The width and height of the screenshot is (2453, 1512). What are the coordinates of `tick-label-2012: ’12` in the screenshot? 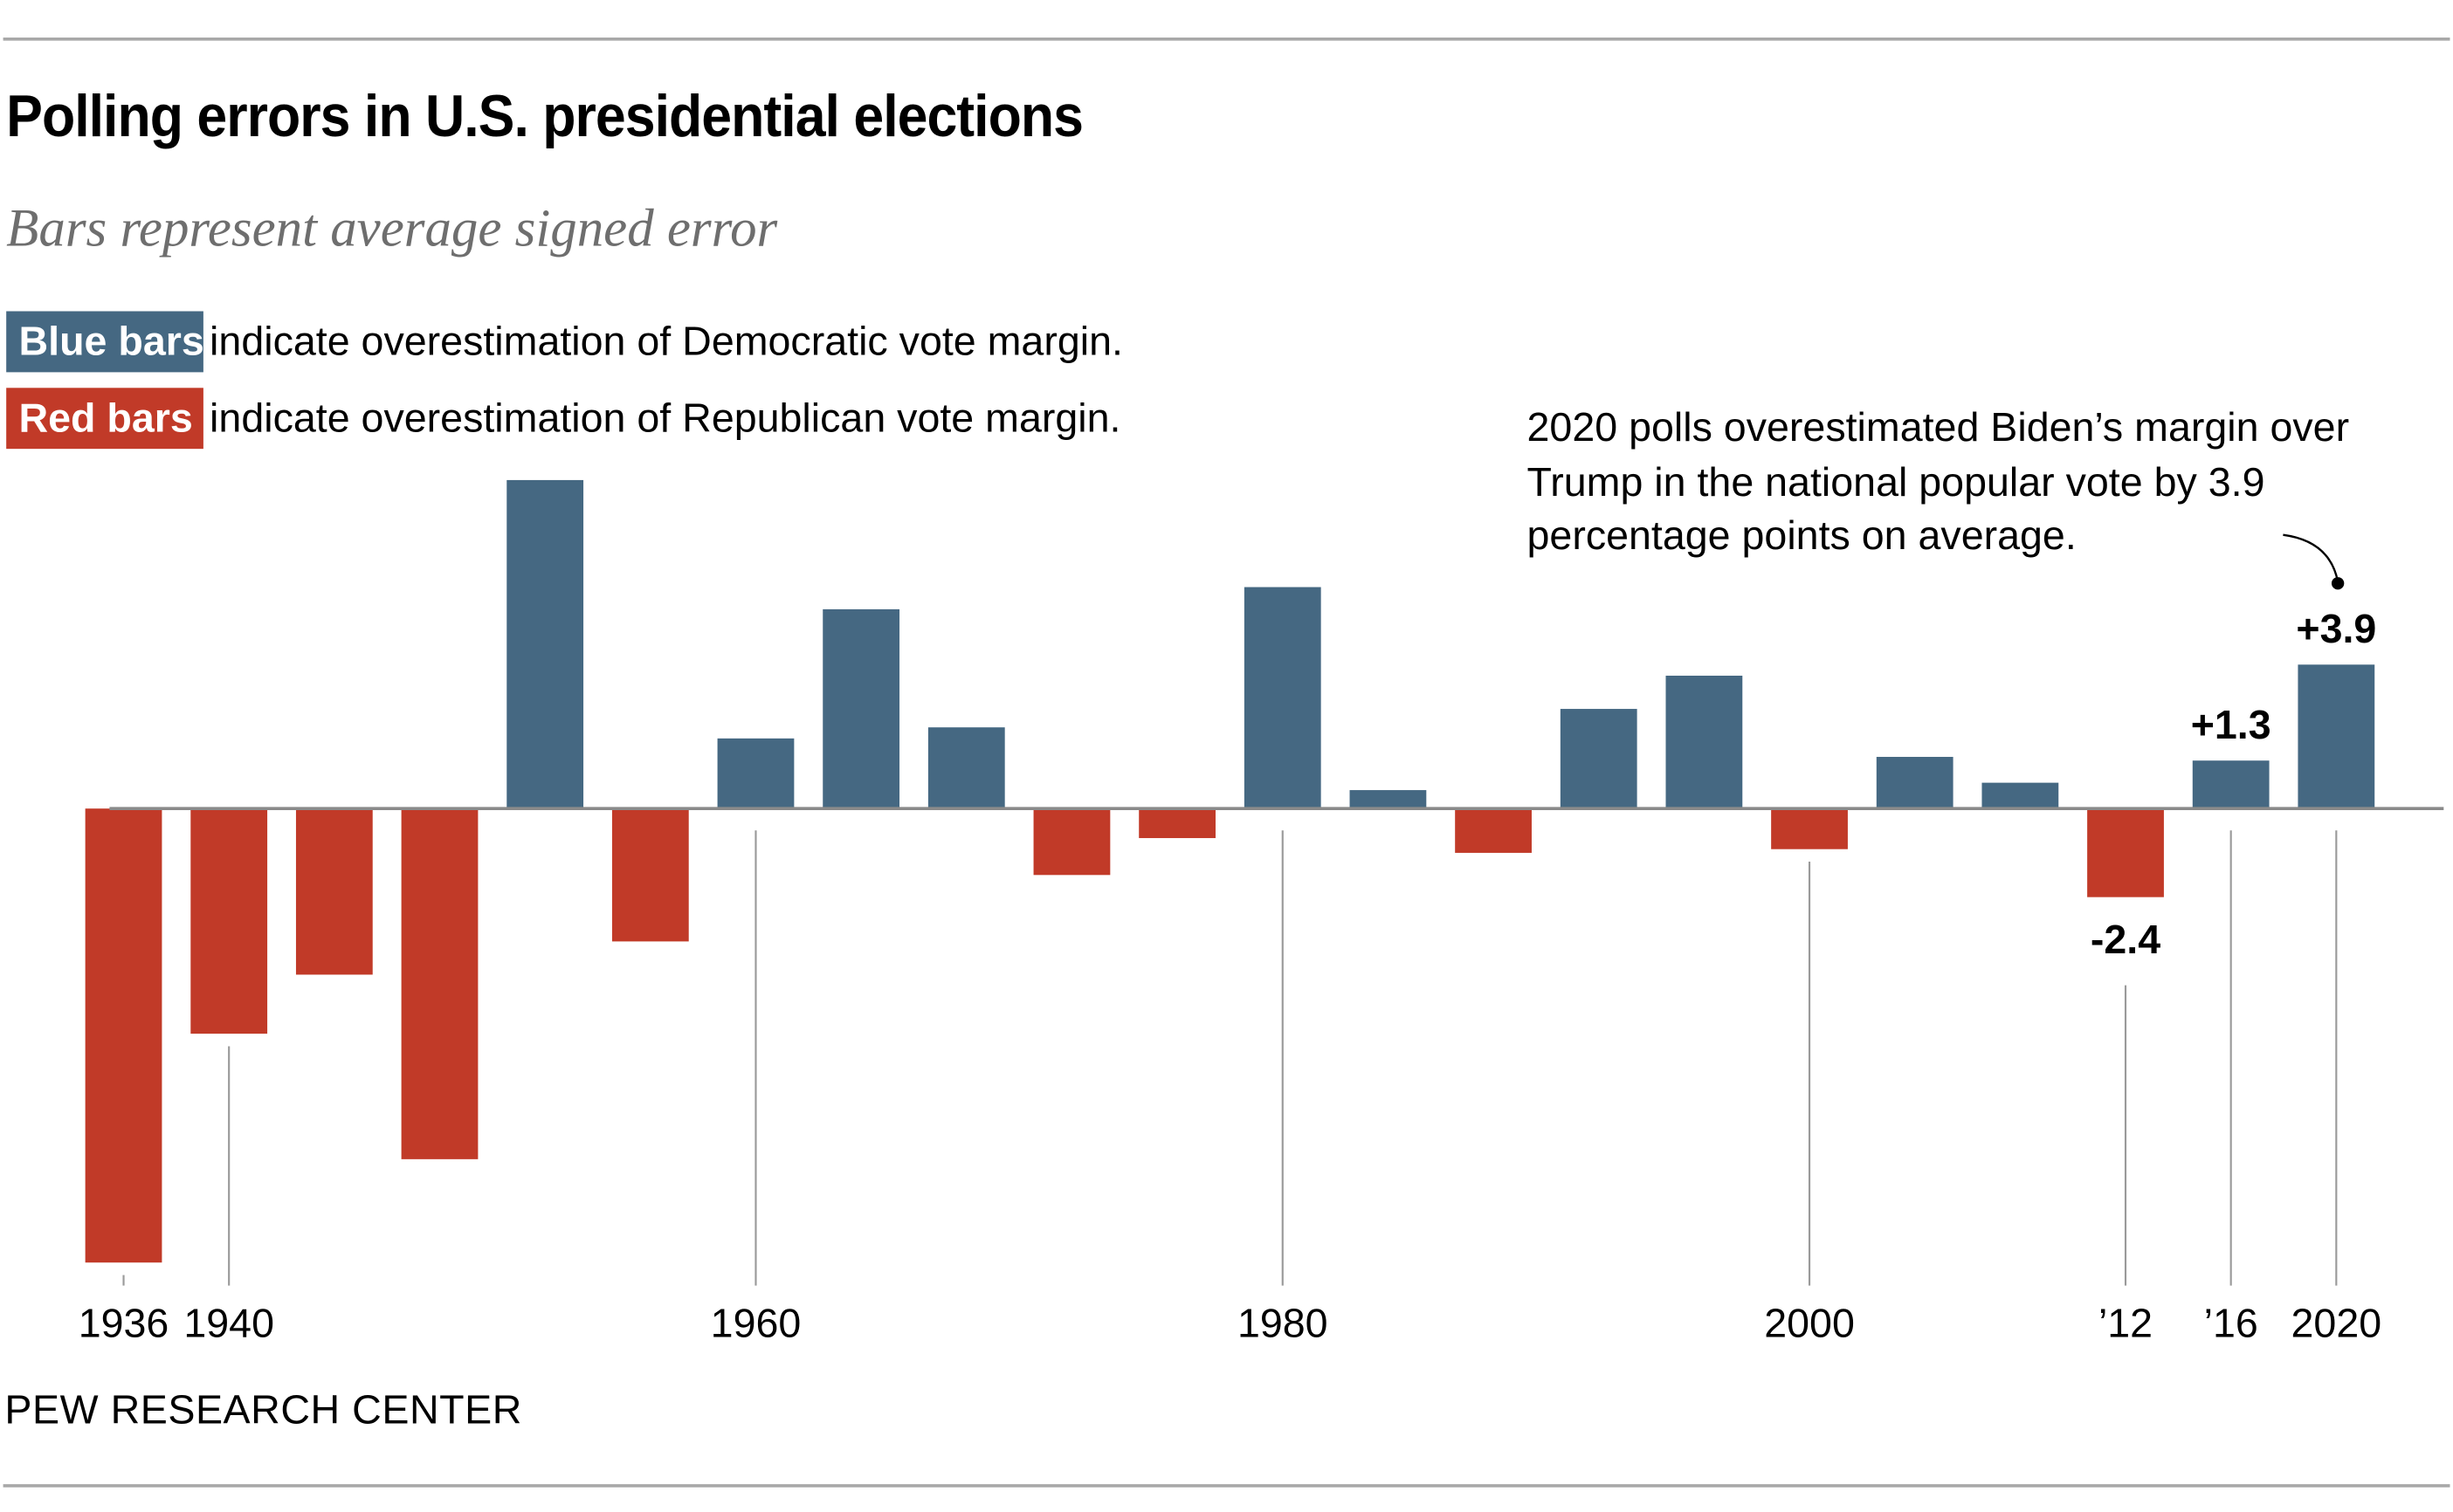 It's located at (2125, 1323).